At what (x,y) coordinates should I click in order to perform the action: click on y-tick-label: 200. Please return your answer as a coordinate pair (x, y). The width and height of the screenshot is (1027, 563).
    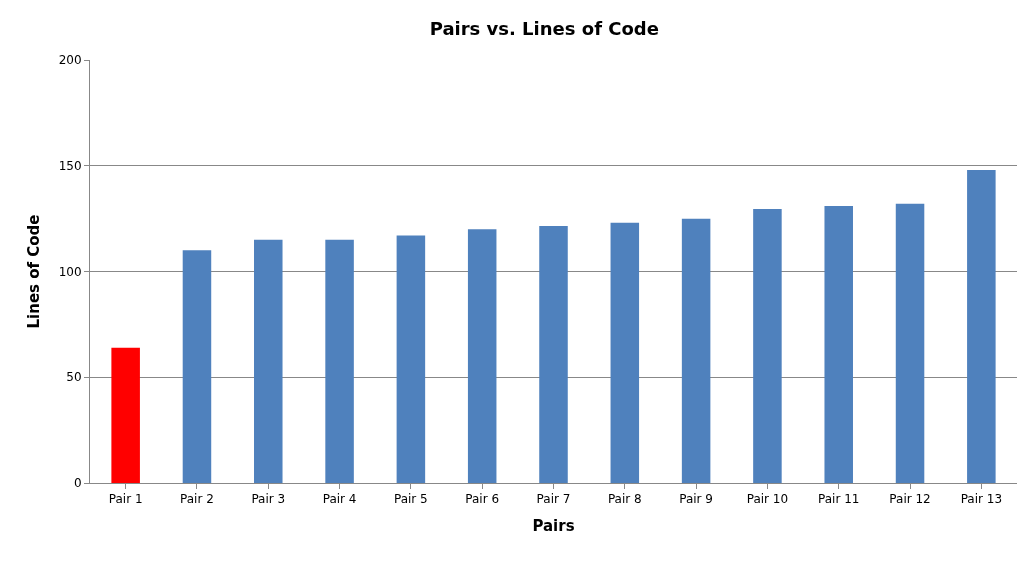
    Looking at the image, I should click on (70, 60).